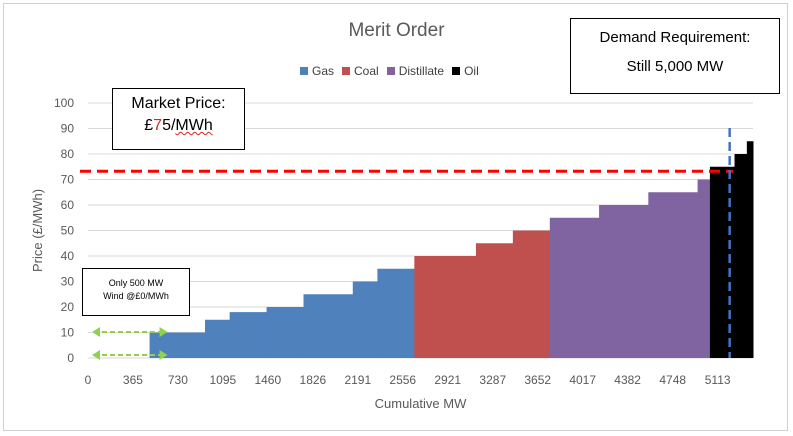 The image size is (793, 436). Describe the element at coordinates (313, 380) in the screenshot. I see `x-tick-label: 1826` at that location.